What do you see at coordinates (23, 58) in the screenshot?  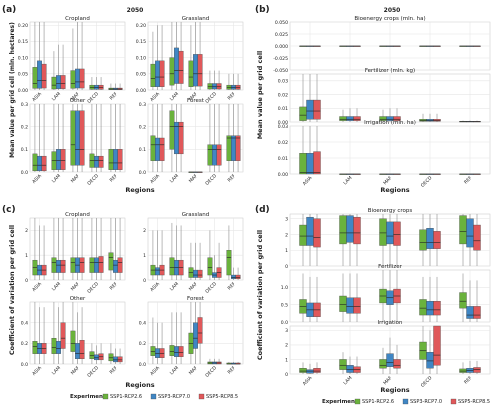 I see `y-tick-label: 0.10` at bounding box center [23, 58].